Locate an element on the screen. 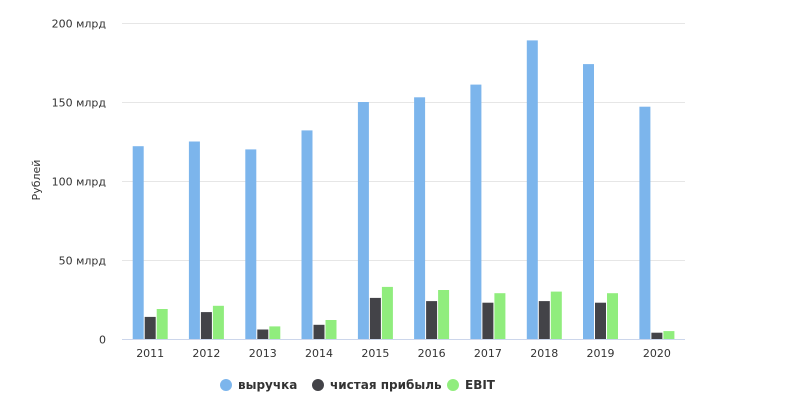 Image resolution: width=791 pixels, height=404 pixels. bar-выручка-2011 is located at coordinates (138, 242).